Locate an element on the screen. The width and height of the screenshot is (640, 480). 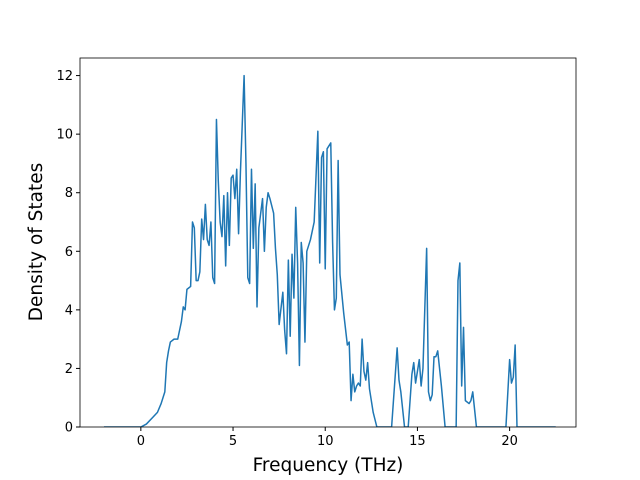
x-tick-label: 20 is located at coordinates (509, 441).